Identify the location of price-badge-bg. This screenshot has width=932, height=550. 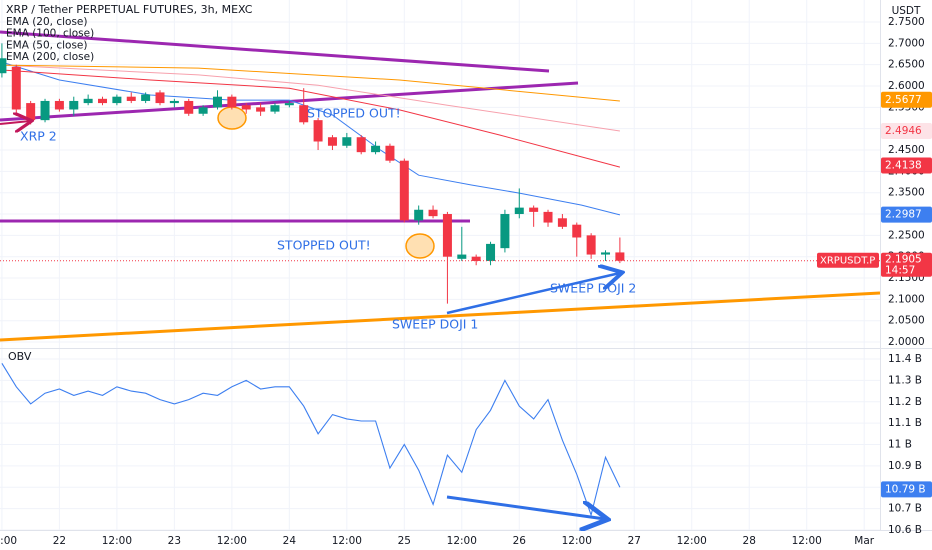
(906, 264).